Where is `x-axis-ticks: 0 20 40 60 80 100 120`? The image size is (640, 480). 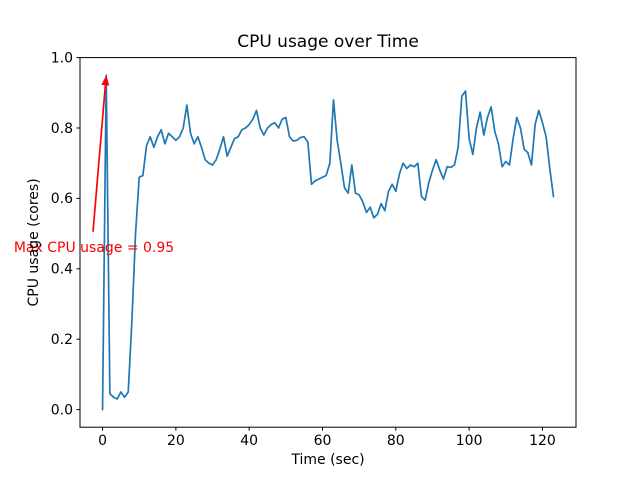
x-axis-ticks: 0 20 40 60 80 100 120 is located at coordinates (327, 438).